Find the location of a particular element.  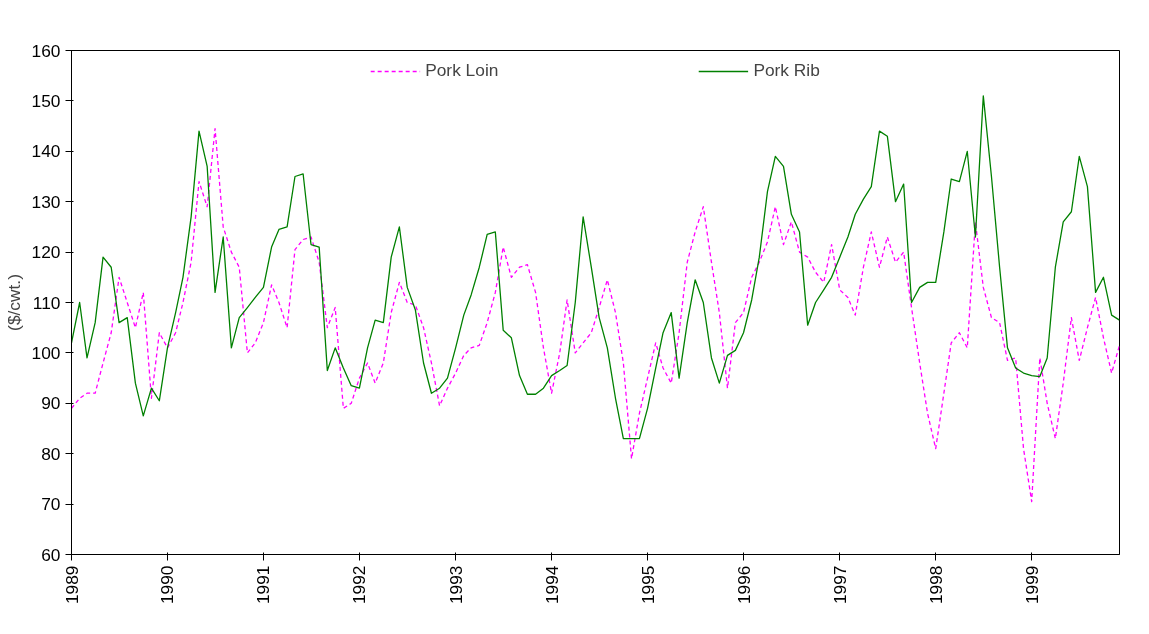

y-tick-label: 130 is located at coordinates (46, 201).